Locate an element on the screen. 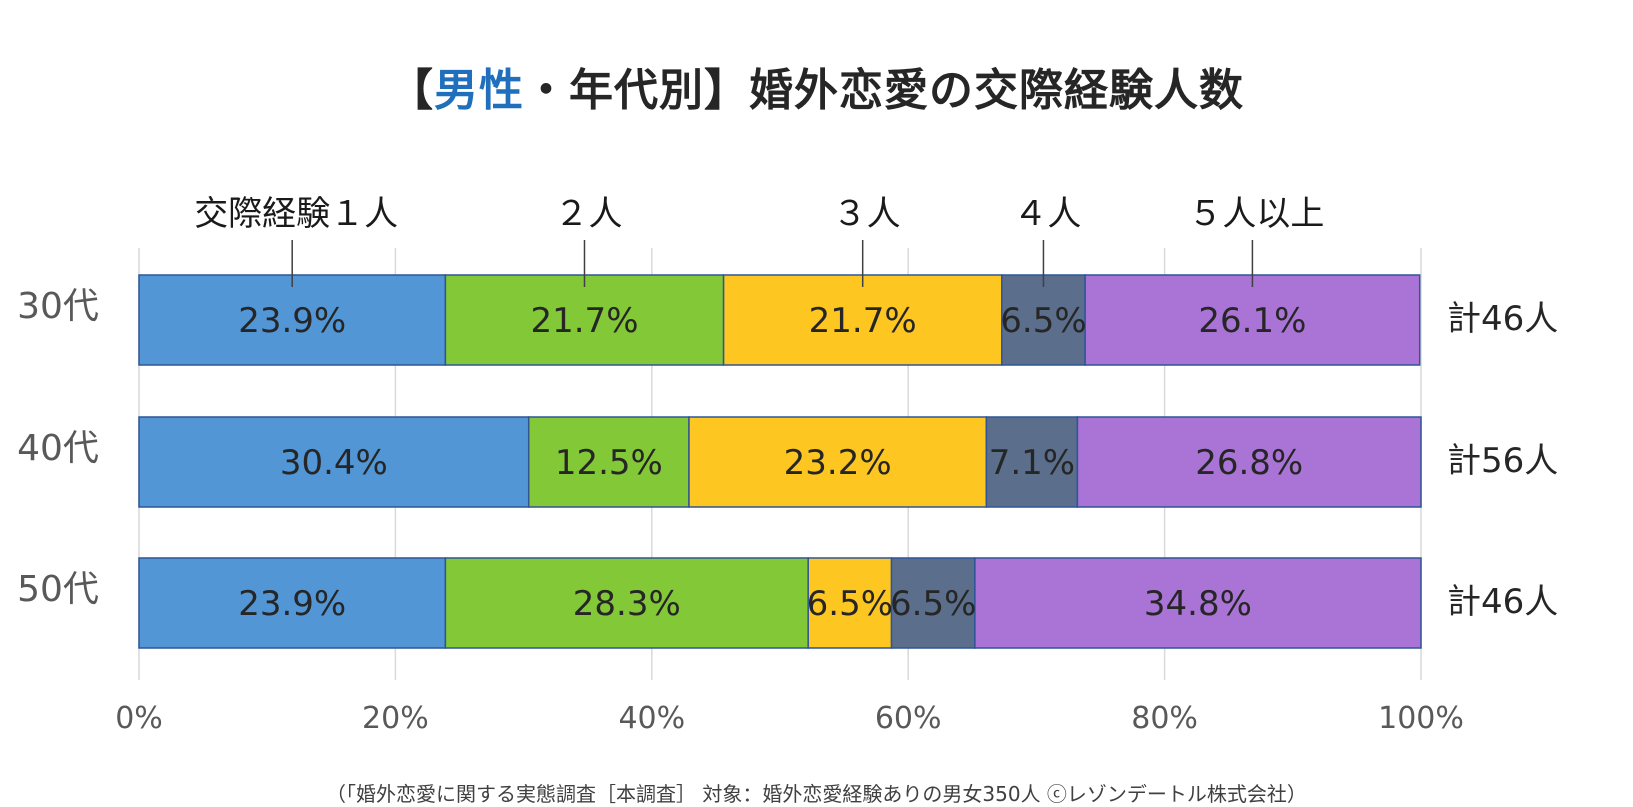 The width and height of the screenshot is (1633, 807). legend-entry: ３人 is located at coordinates (867, 214).